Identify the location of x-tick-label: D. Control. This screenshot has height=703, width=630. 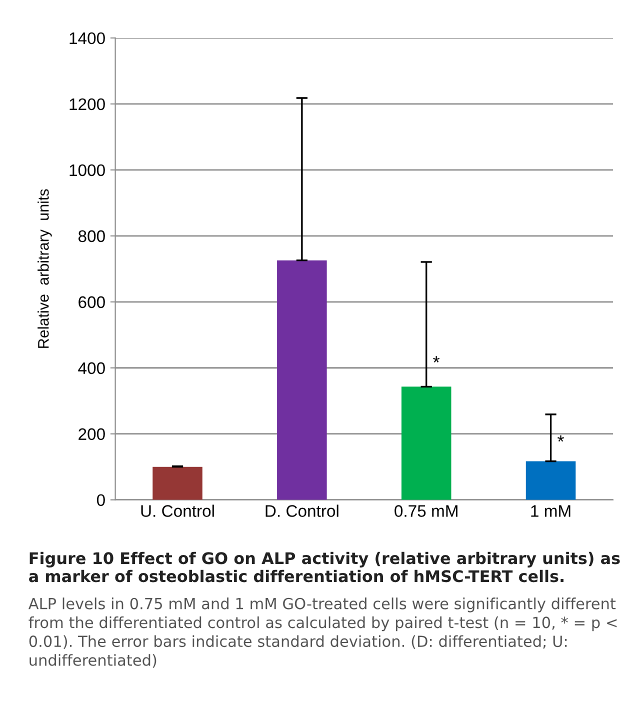
(302, 510).